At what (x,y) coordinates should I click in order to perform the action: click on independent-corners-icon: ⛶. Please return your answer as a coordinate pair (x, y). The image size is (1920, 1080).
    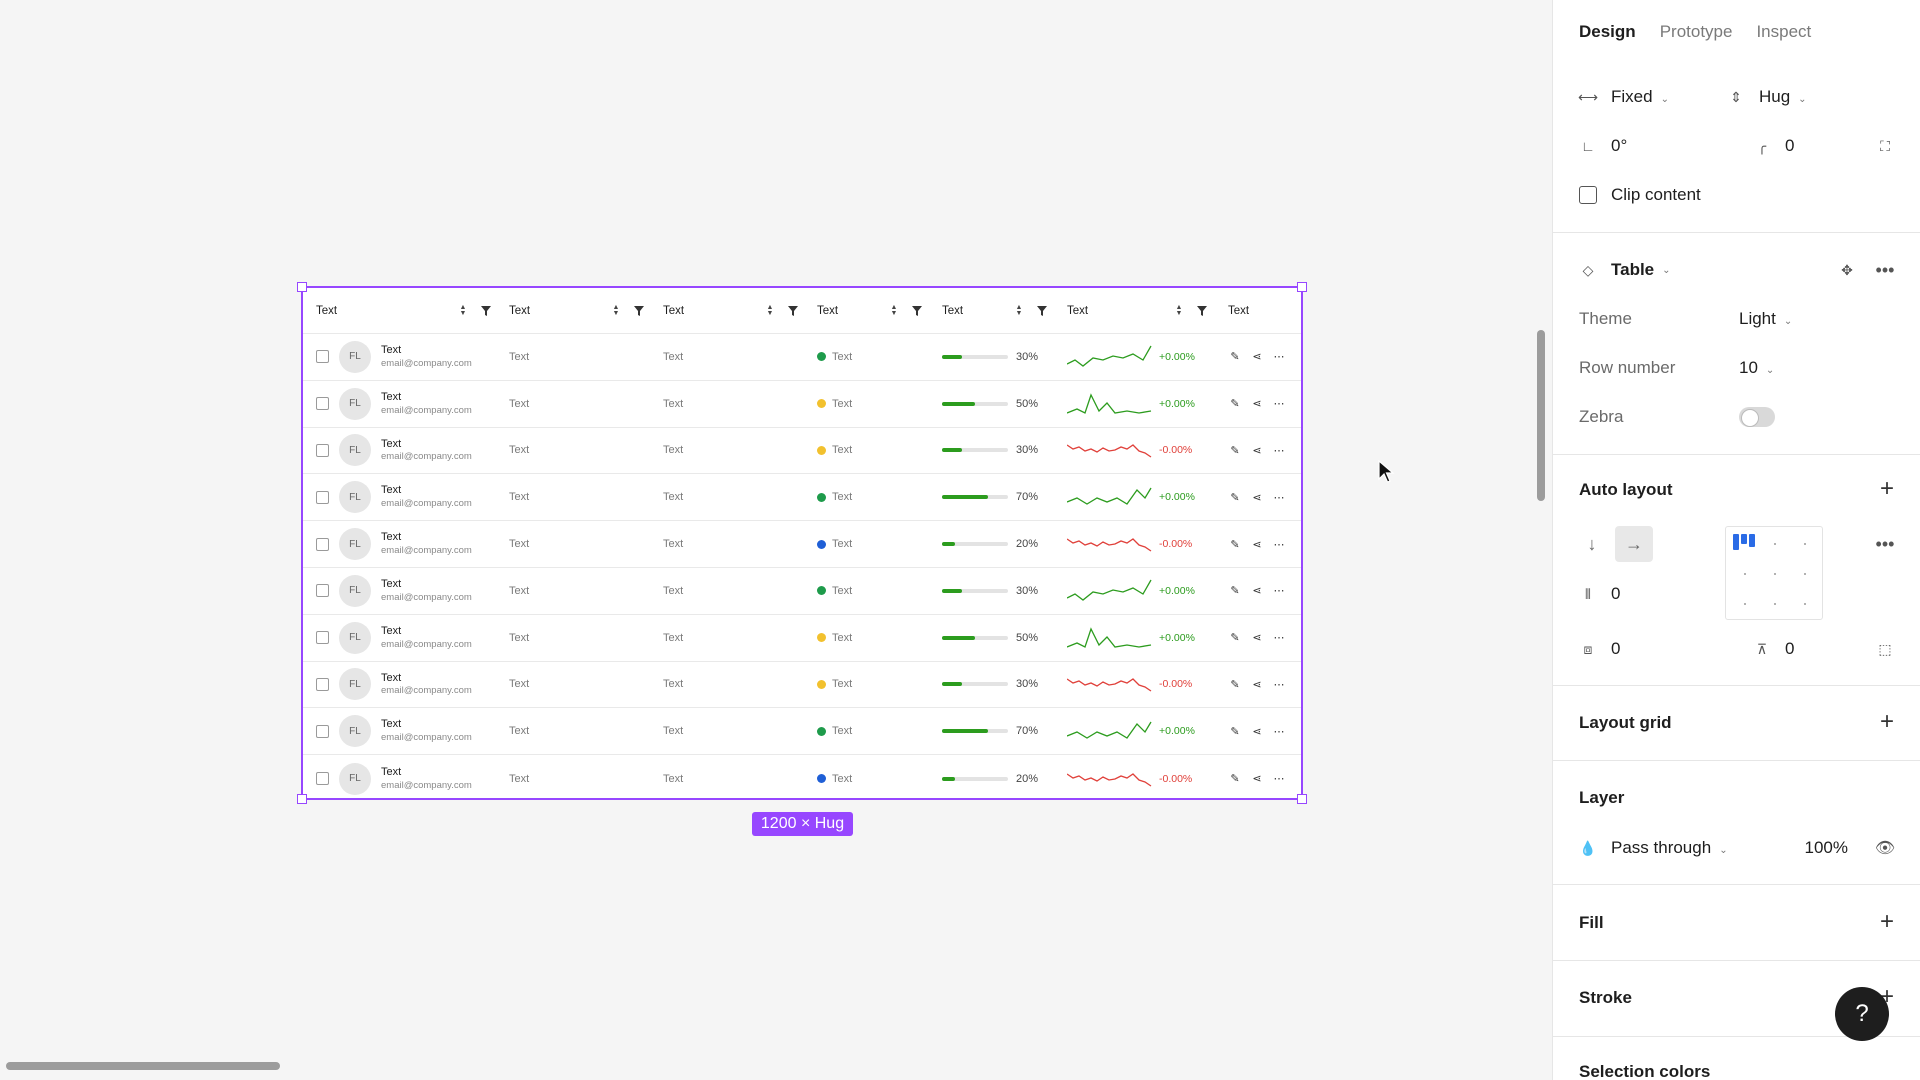
    Looking at the image, I should click on (1885, 145).